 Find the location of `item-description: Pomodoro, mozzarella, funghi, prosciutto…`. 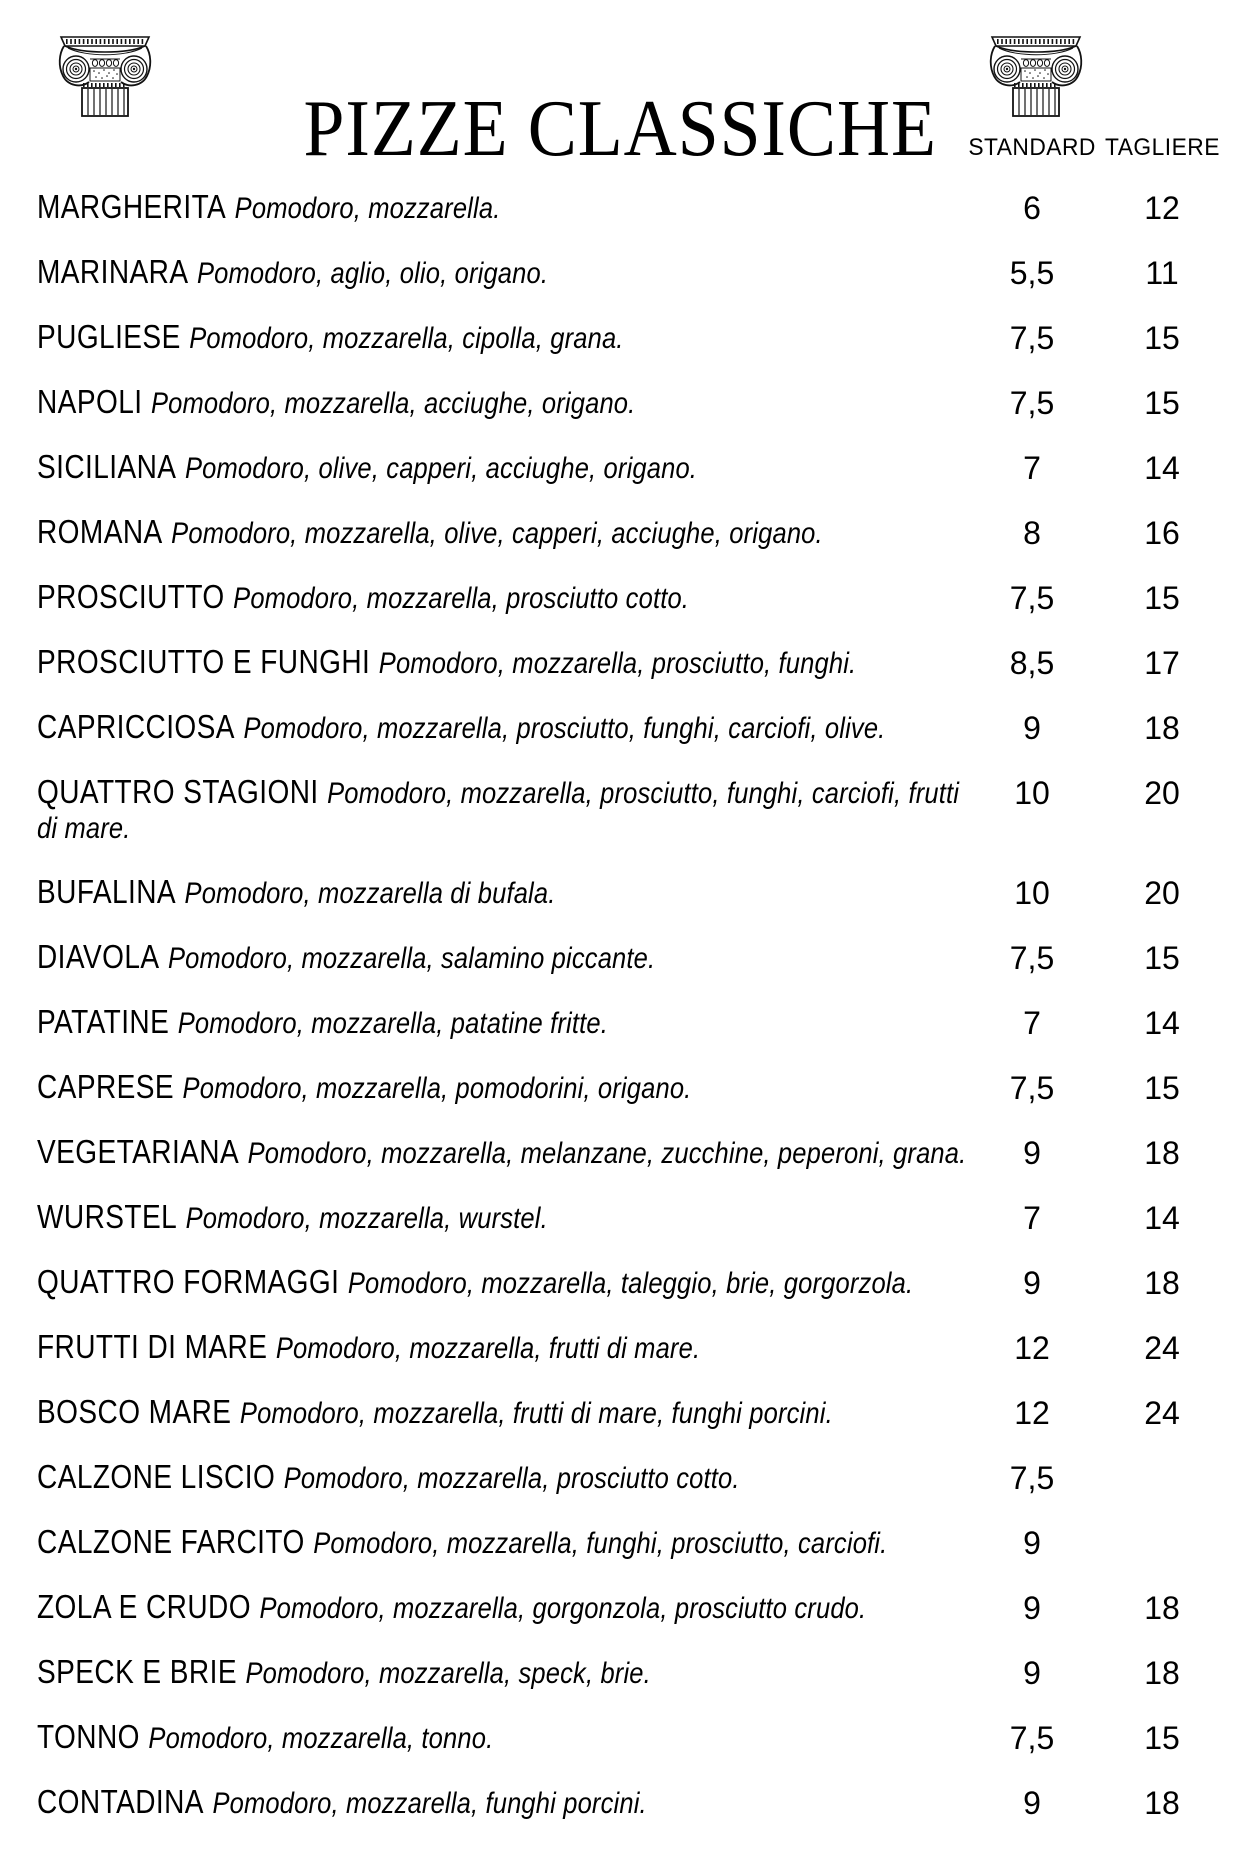

item-description: Pomodoro, mozzarella, funghi, prosciutto… is located at coordinates (600, 1543).